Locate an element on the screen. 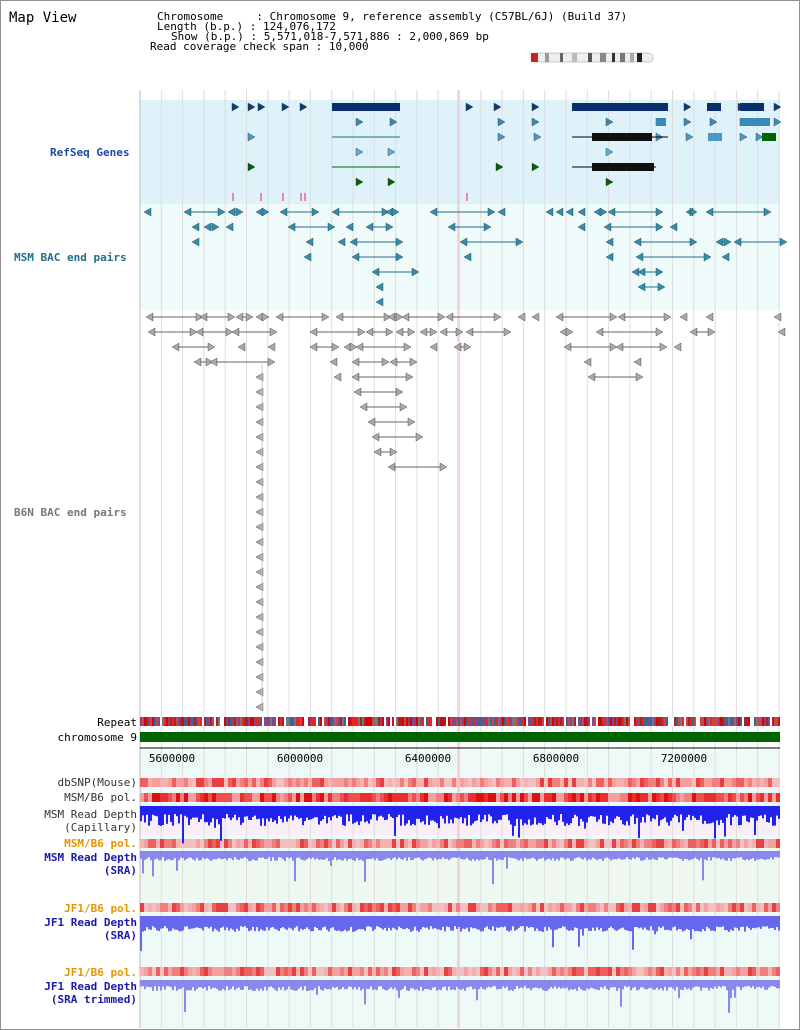 This screenshot has width=800, height=1030. gene-block is located at coordinates (366, 107).